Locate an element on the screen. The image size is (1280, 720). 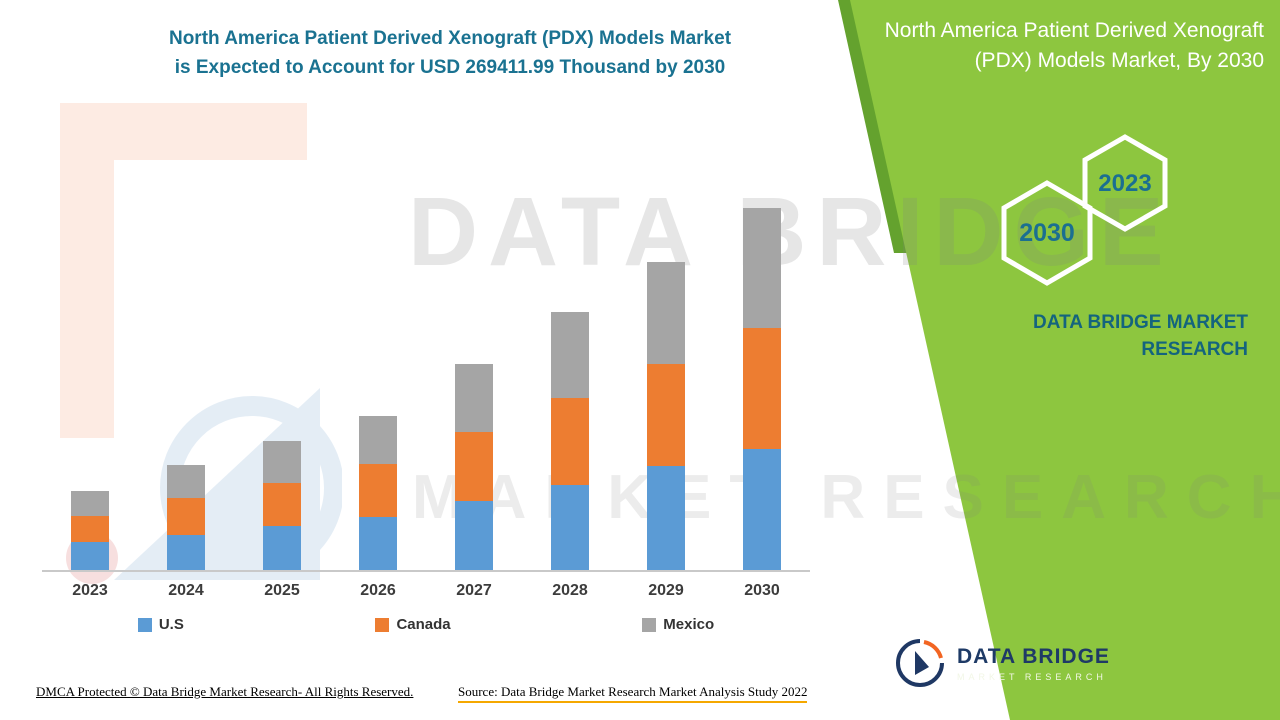
data-bridge-logo-icon is located at coordinates (920, 663).